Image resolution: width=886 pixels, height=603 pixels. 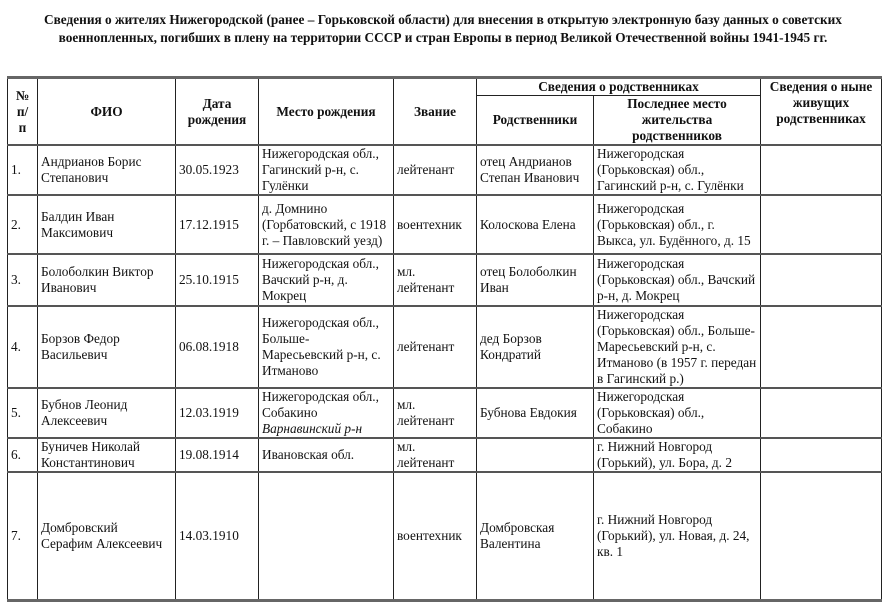 I want to click on relatives-cell: Домбровская Валентина, so click(x=535, y=536).